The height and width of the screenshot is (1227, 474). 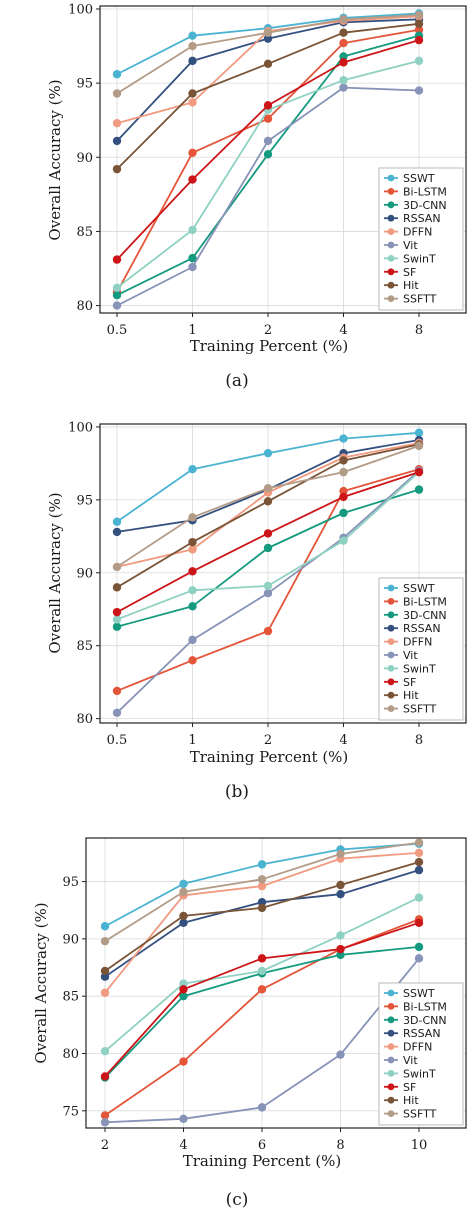 What do you see at coordinates (340, 1145) in the screenshot?
I see `x-tick-label: 8` at bounding box center [340, 1145].